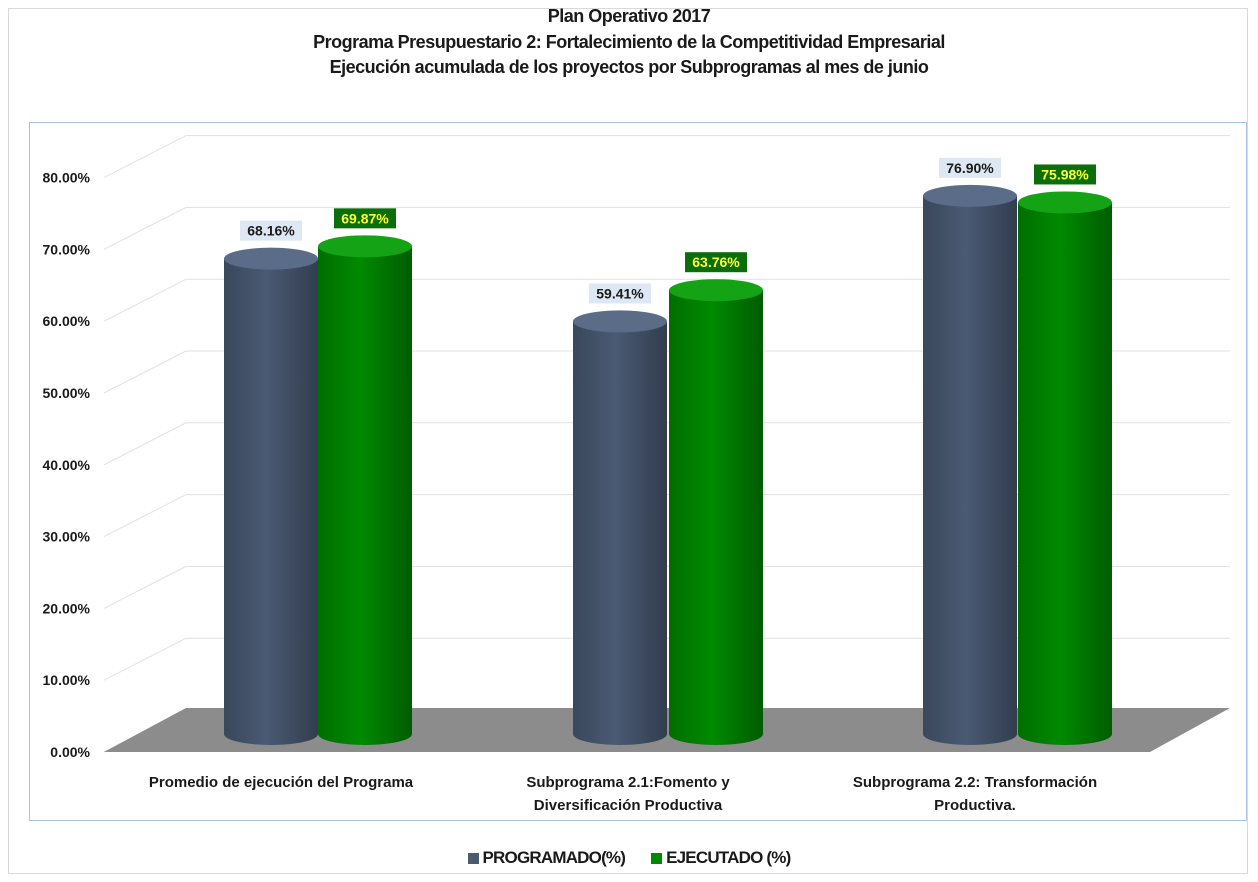 Image resolution: width=1258 pixels, height=882 pixels. What do you see at coordinates (70, 752) in the screenshot?
I see `y-tick-label: 0.00%` at bounding box center [70, 752].